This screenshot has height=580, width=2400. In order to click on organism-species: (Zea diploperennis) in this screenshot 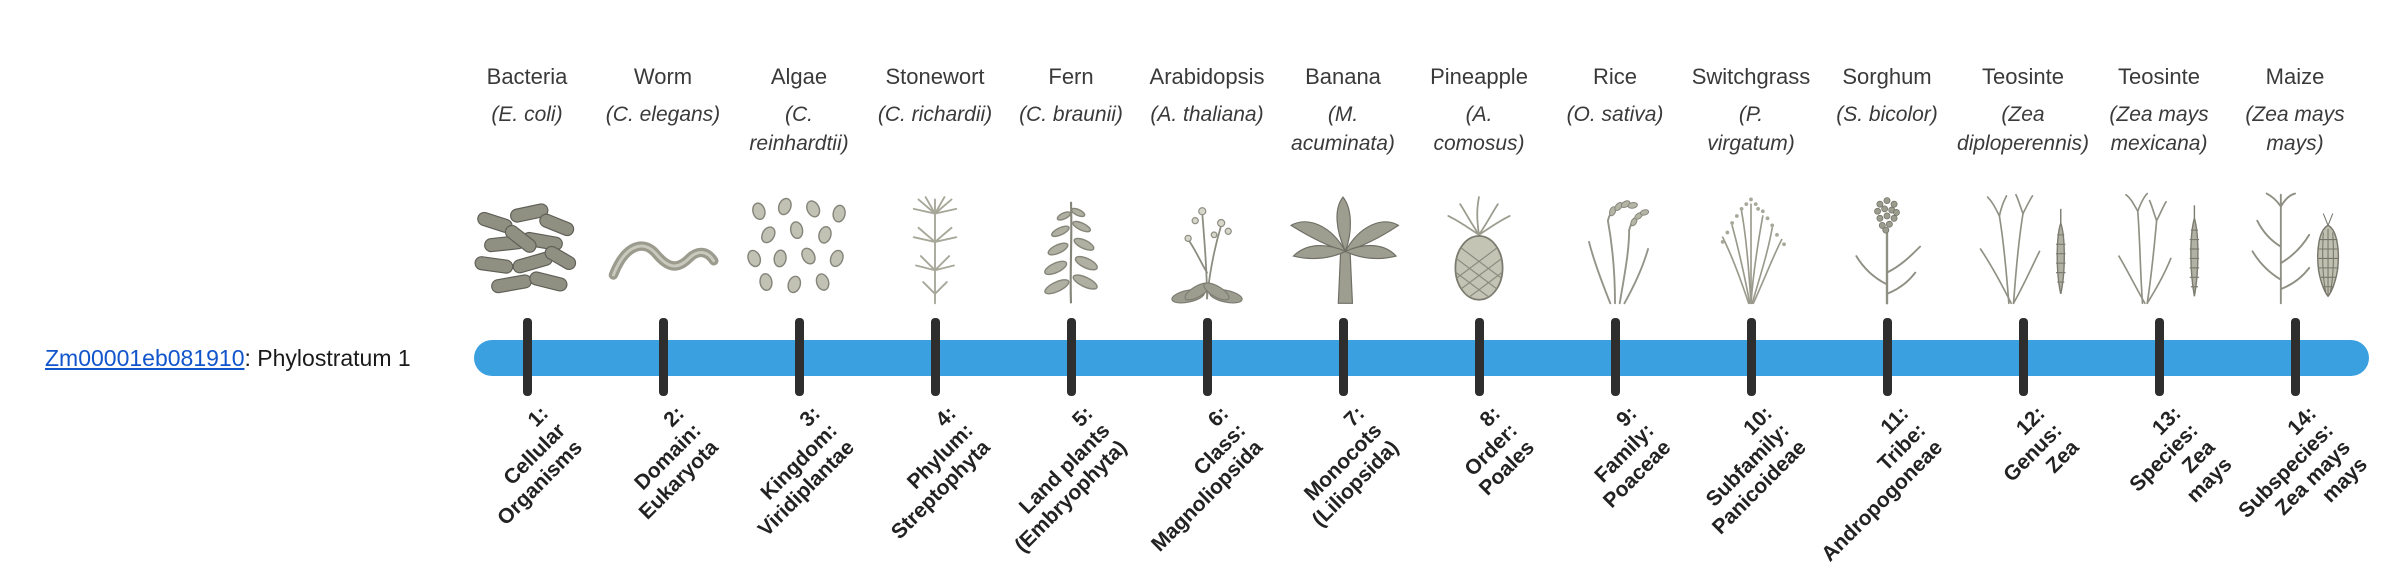, I will do `click(2023, 129)`.